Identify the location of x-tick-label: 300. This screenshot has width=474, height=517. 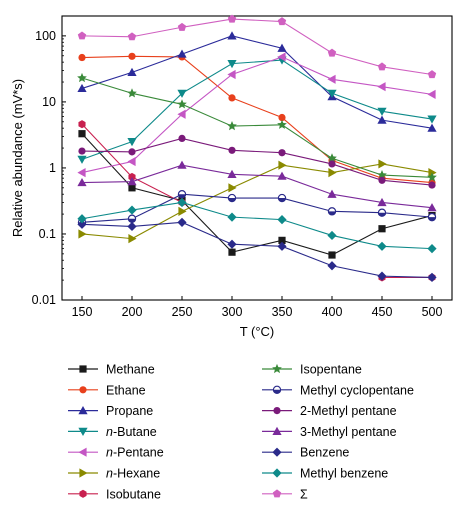
(232, 312).